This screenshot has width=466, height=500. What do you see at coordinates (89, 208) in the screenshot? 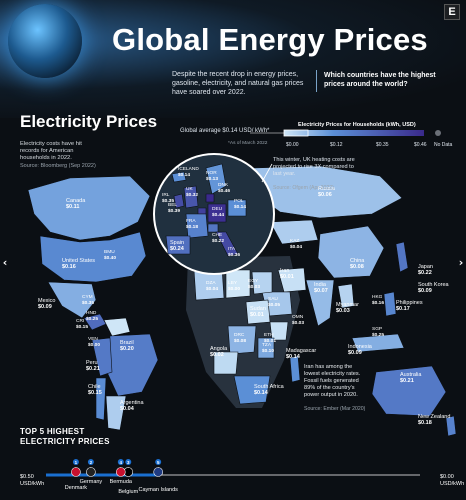
I see `region-canada` at bounding box center [89, 208].